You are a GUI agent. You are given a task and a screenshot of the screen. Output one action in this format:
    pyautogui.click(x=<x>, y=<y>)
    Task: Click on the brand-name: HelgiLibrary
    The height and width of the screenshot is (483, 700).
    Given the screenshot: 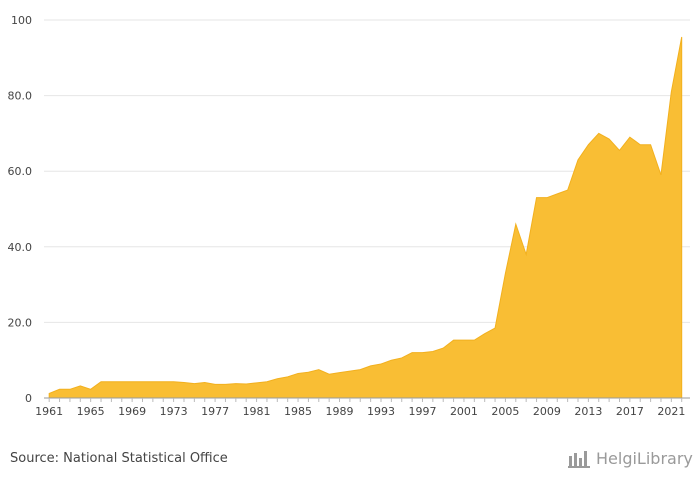 What is the action you would take?
    pyautogui.click(x=644, y=458)
    